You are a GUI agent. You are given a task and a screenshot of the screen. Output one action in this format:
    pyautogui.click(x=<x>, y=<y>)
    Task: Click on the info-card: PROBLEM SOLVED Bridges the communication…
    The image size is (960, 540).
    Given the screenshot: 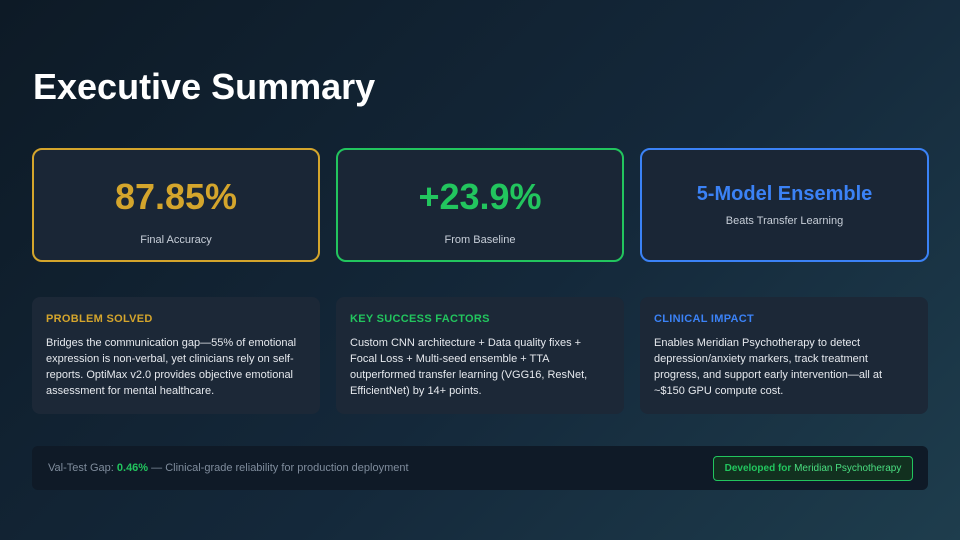 What is the action you would take?
    pyautogui.click(x=176, y=355)
    